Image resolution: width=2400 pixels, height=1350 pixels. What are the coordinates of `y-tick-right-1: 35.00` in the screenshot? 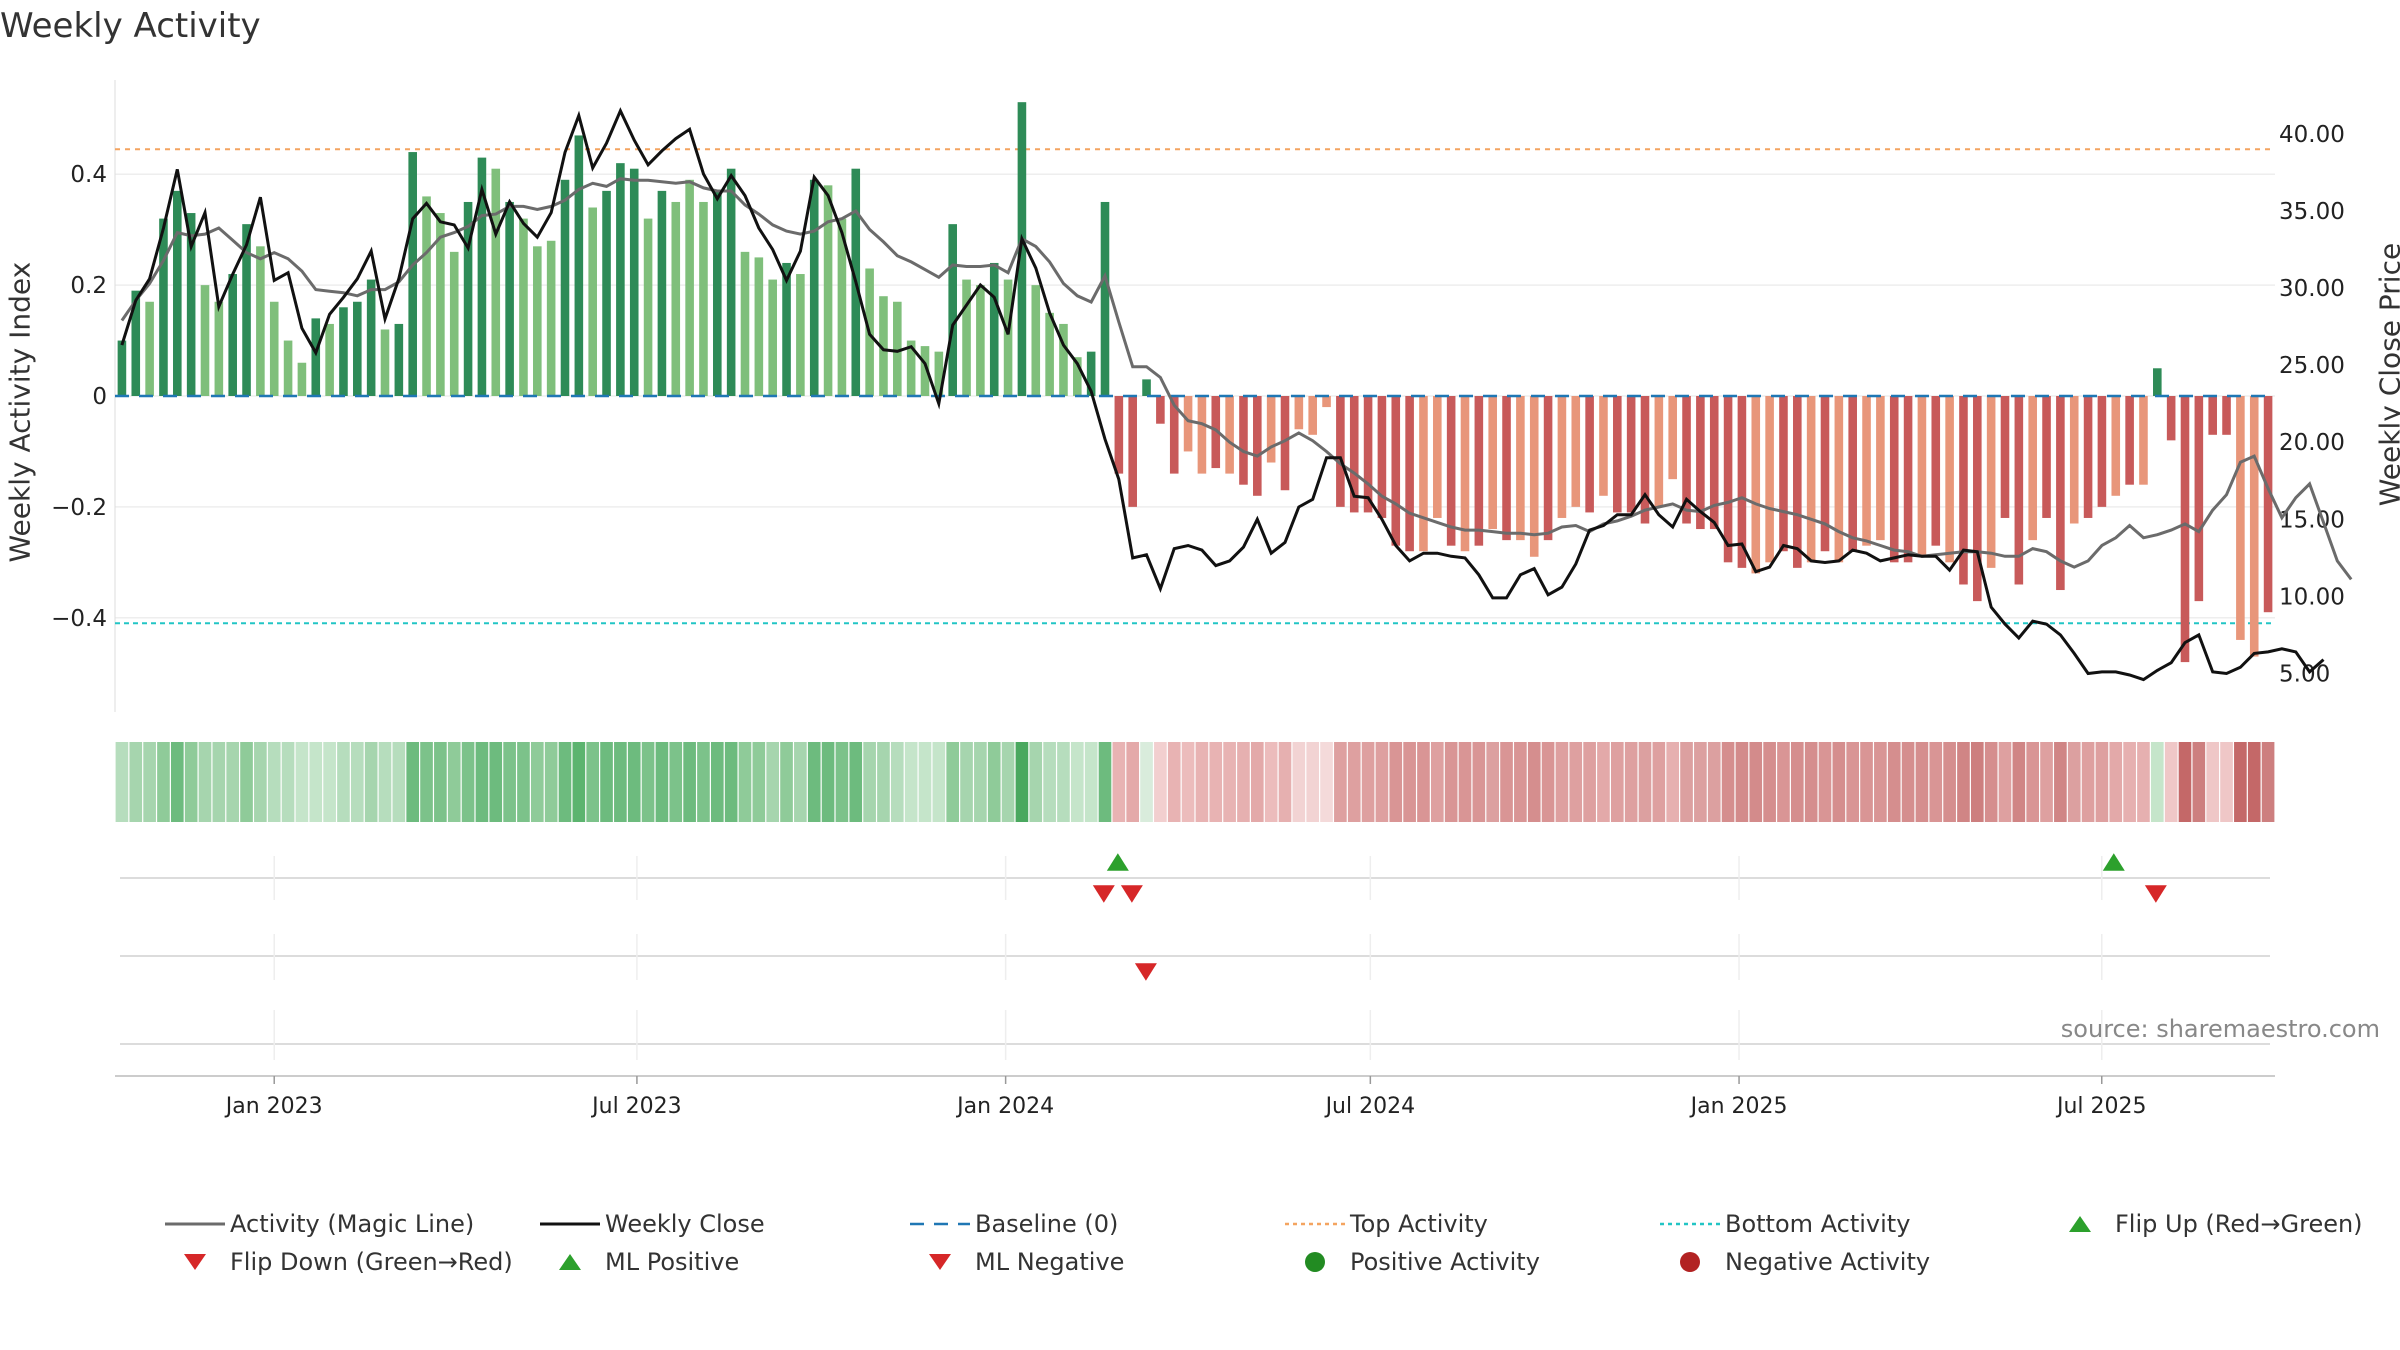 It's located at (2312, 212).